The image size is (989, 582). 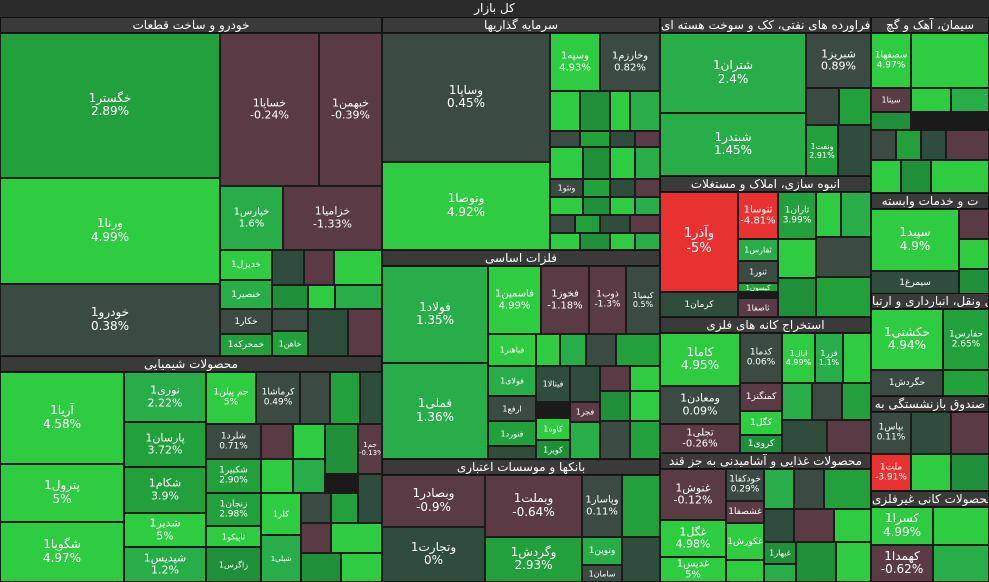 What do you see at coordinates (278, 398) in the screenshot?
I see `treemap-tile: کرماشا1 0.49%` at bounding box center [278, 398].